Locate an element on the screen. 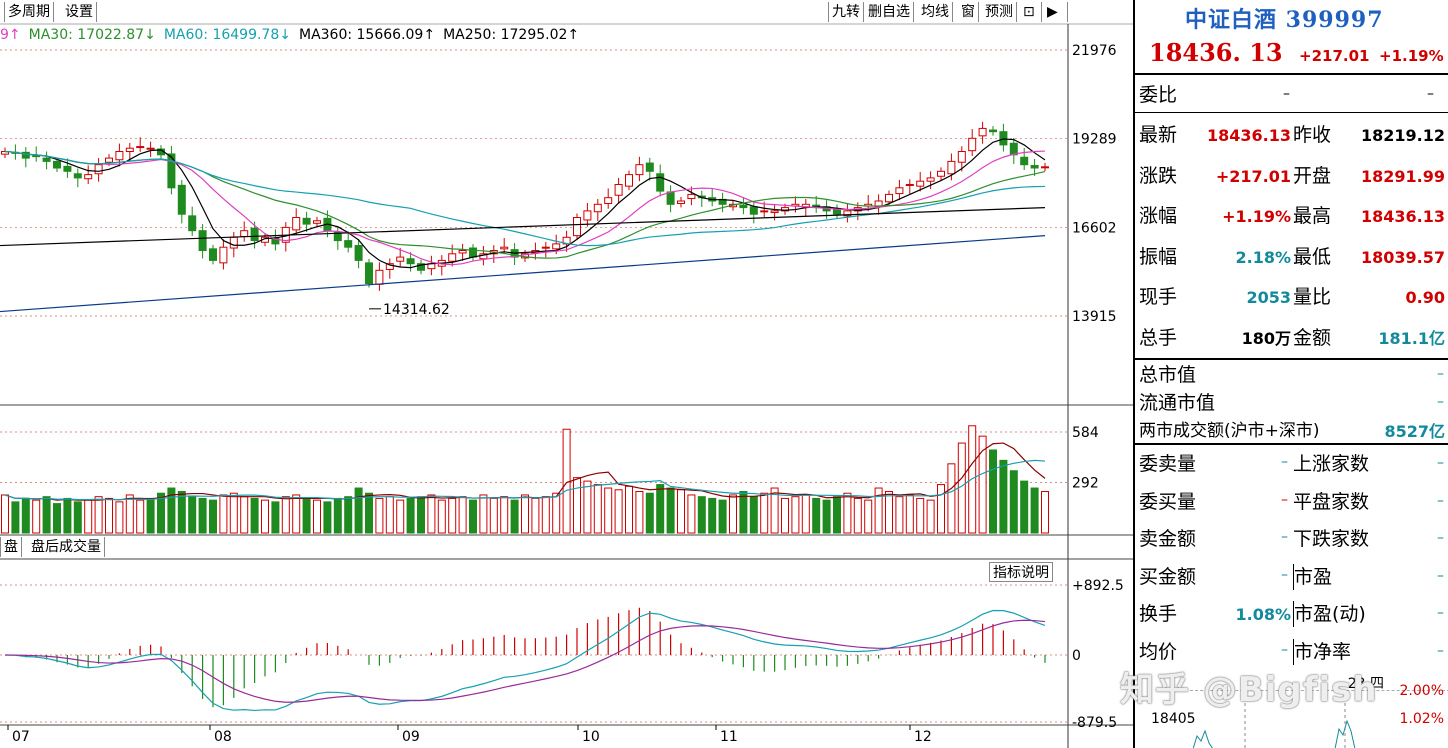  order-label: 委买量 is located at coordinates (1168, 501).